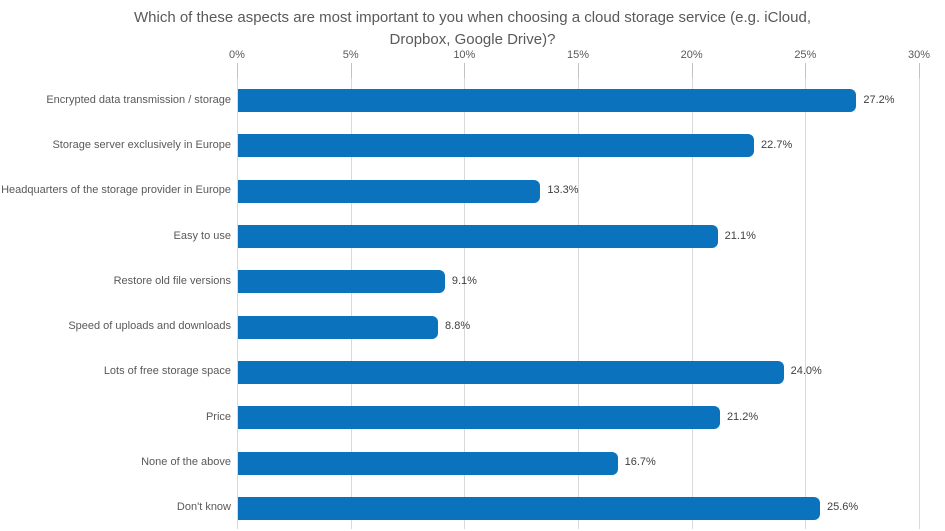 The width and height of the screenshot is (945, 531). Describe the element at coordinates (141, 144) in the screenshot. I see `category-label: Storage server exclusively in Europe` at that location.